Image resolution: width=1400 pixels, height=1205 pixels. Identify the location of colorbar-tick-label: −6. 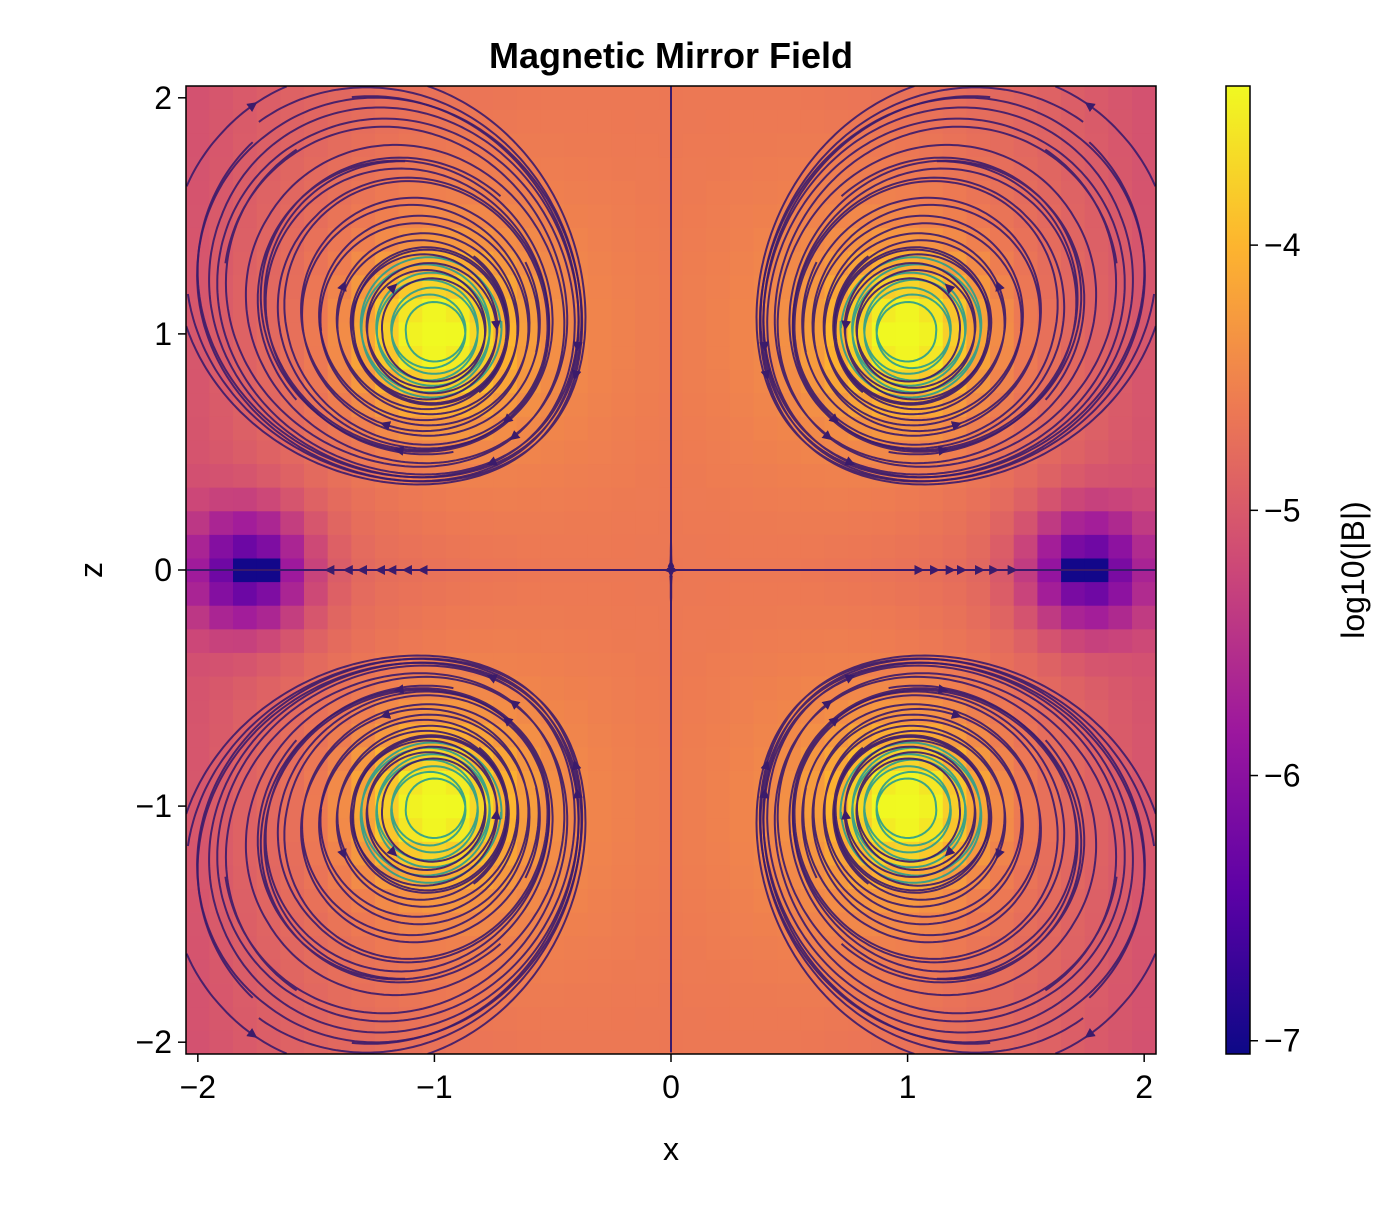
(1282, 776).